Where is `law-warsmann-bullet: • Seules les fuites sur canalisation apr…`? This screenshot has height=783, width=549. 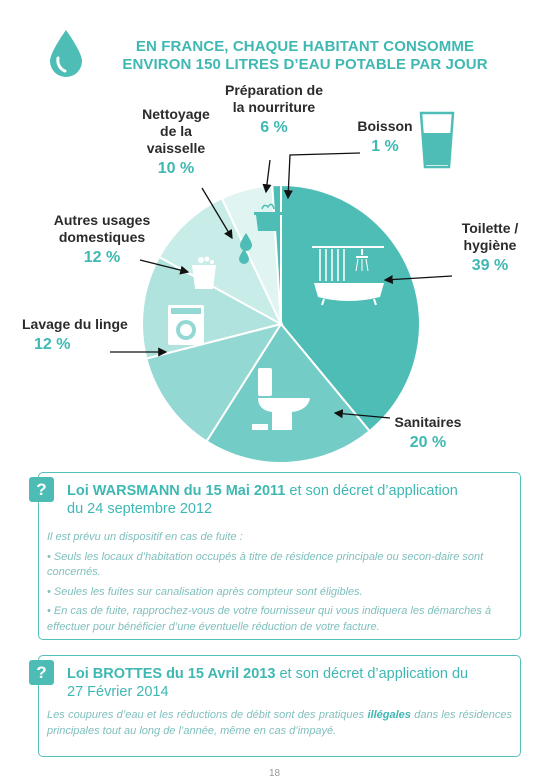
law-warsmann-bullet: • Seules les fuites sur canalisation apr… is located at coordinates (205, 591).